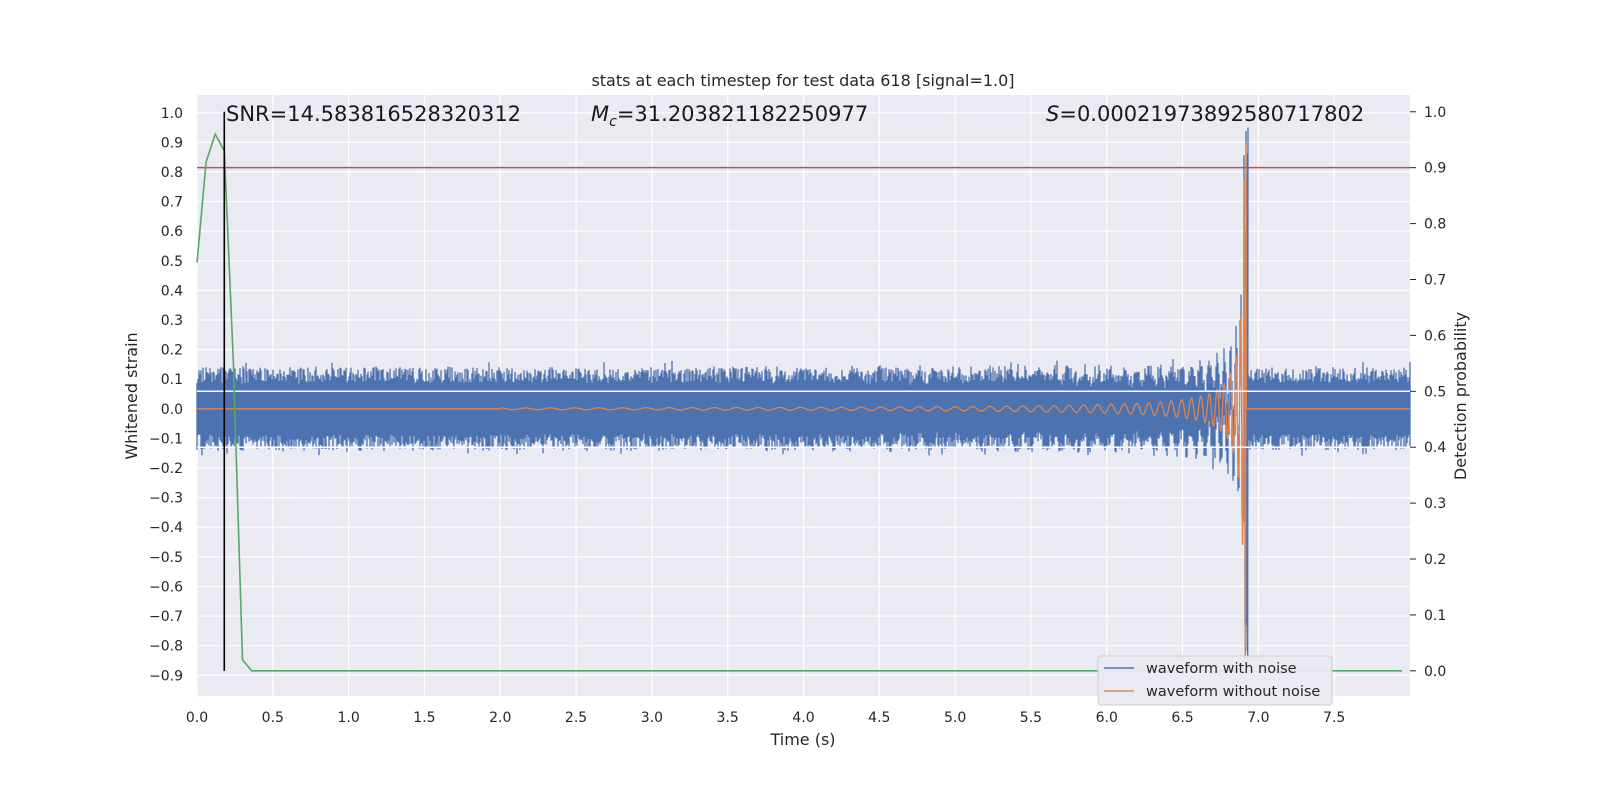  Describe the element at coordinates (742, 114) in the screenshot. I see `mc-value: =31.203821182250977` at that location.